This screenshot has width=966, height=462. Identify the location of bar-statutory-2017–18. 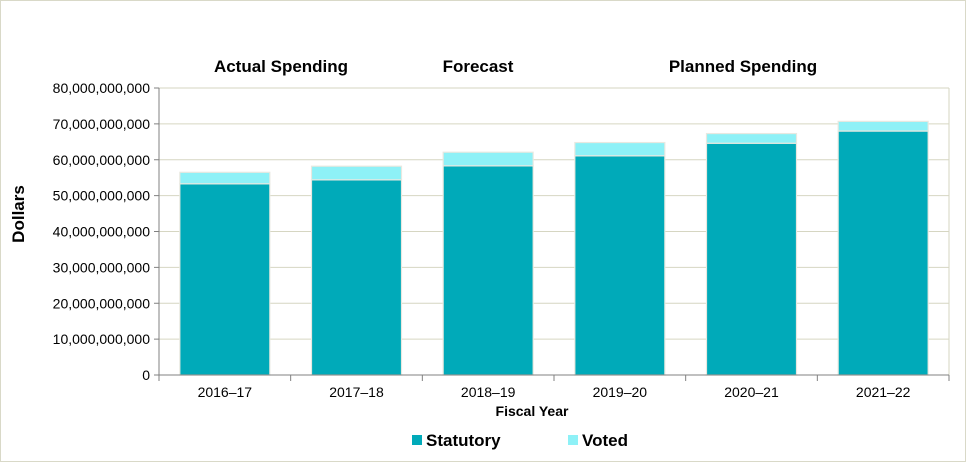
(356, 277).